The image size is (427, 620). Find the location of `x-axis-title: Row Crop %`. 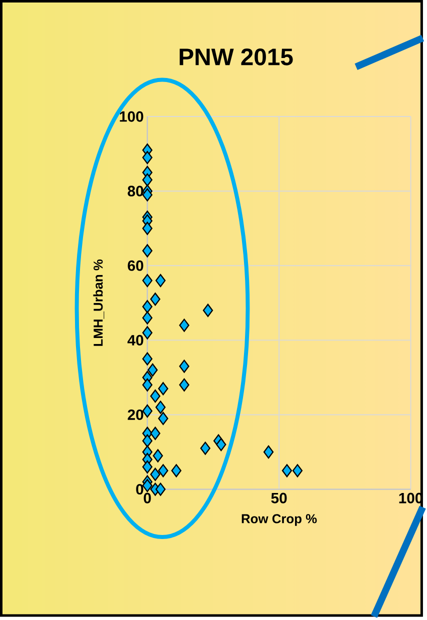

x-axis-title: Row Crop % is located at coordinates (279, 520).